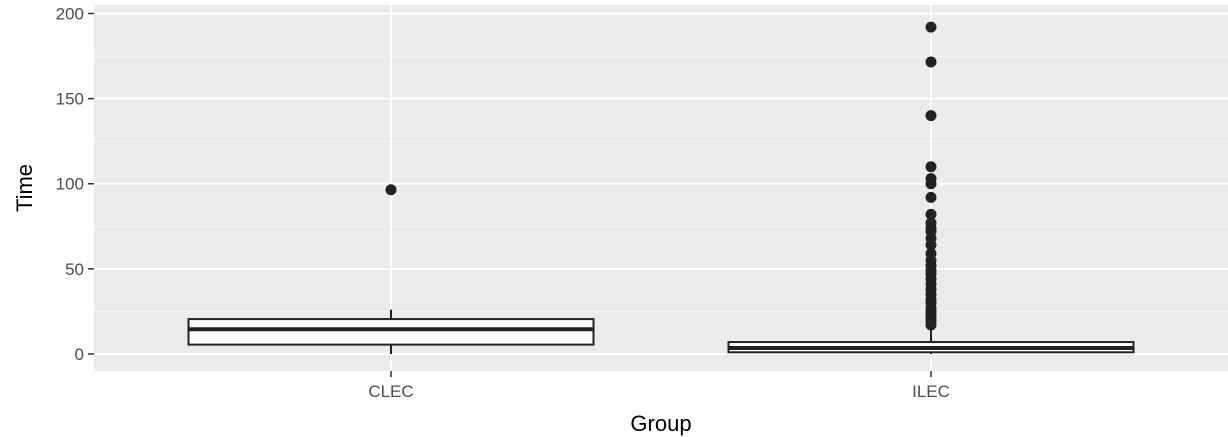 This screenshot has height=437, width=1228. Describe the element at coordinates (74, 269) in the screenshot. I see `y-tick-label: 50` at that location.